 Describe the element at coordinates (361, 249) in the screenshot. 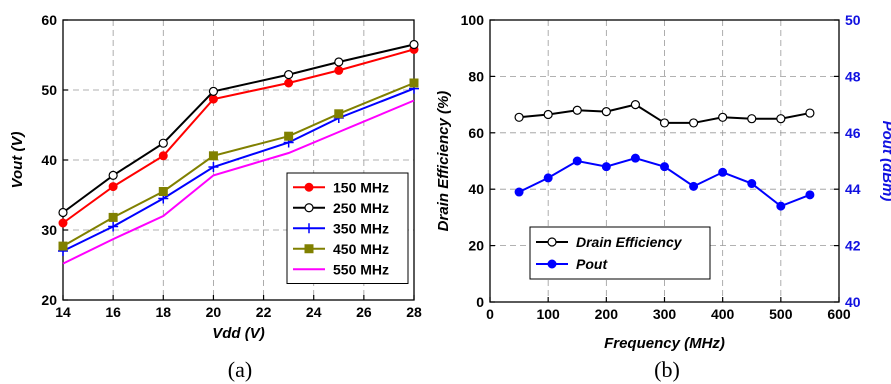

I see `legend-label: 450 MHz` at that location.